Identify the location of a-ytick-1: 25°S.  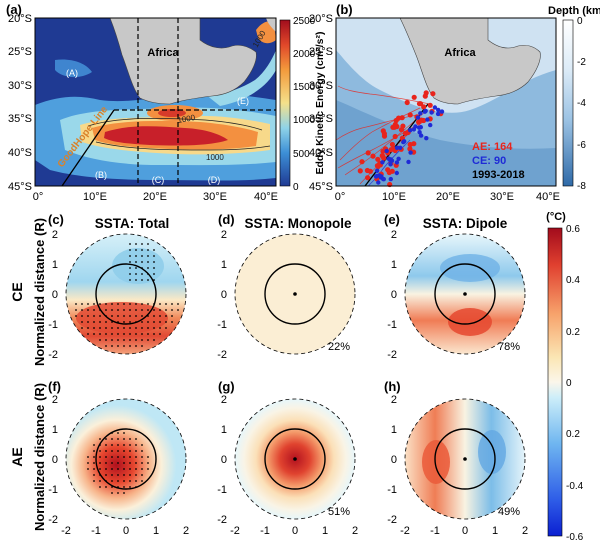
(20, 52).